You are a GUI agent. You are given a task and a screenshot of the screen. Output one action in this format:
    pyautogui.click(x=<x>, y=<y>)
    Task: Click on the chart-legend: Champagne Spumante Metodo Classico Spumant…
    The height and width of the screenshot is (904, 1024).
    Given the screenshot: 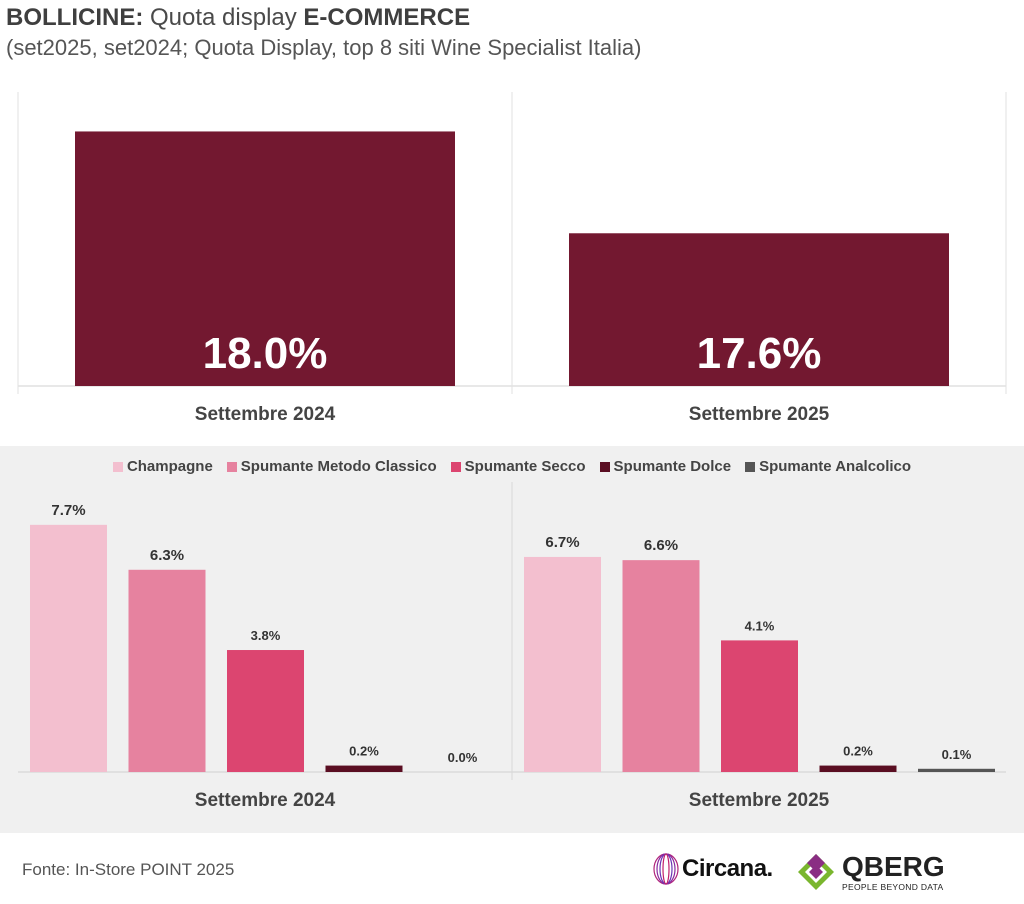 What is the action you would take?
    pyautogui.click(x=512, y=466)
    